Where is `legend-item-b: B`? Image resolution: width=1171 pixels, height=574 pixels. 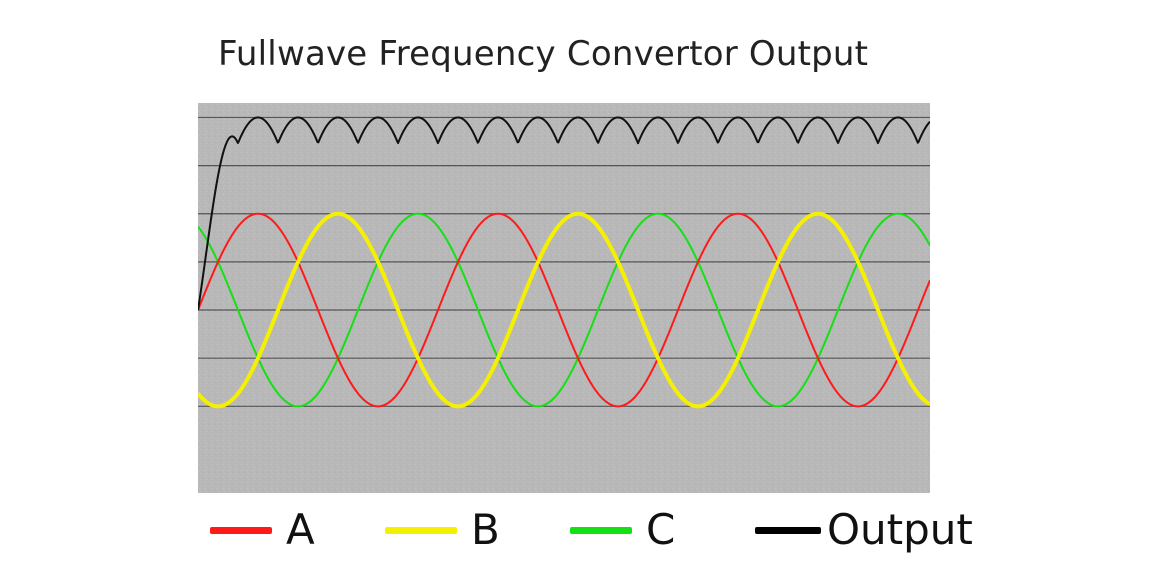
legend-item-b: B is located at coordinates (442, 530).